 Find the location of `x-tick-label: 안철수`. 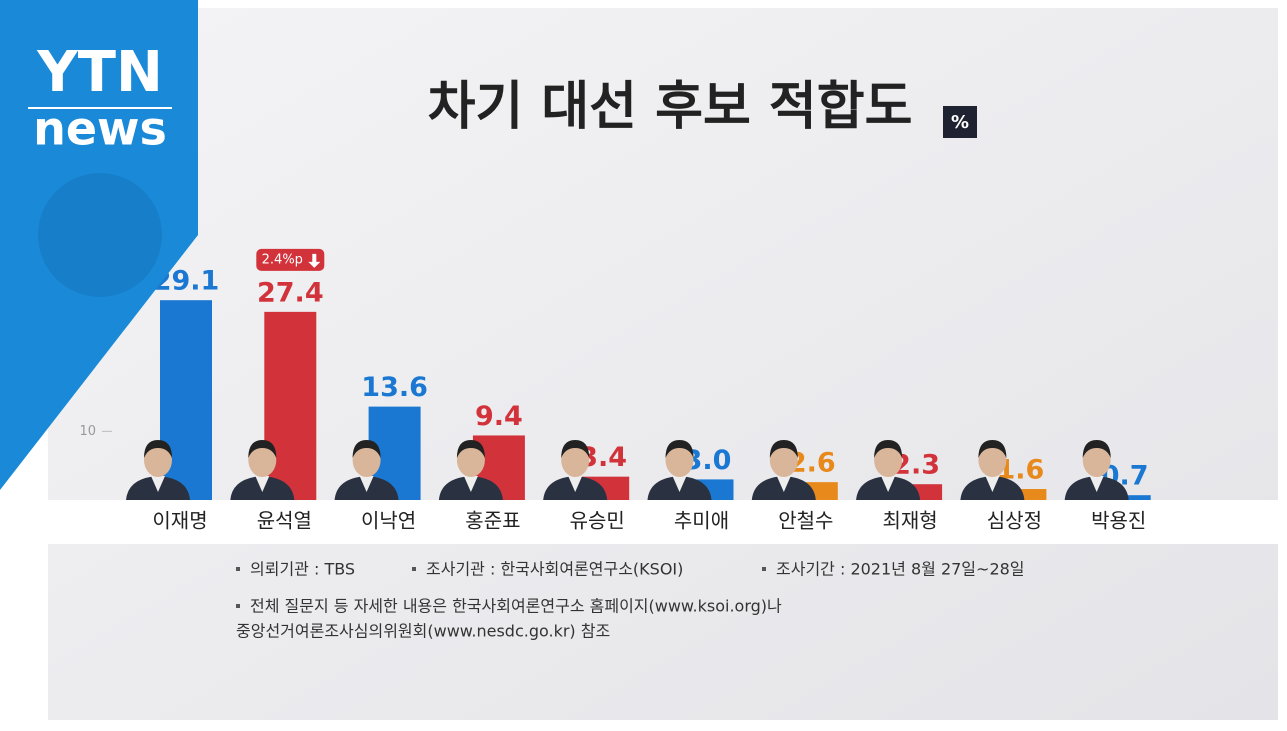

x-tick-label: 안철수 is located at coordinates (805, 521).